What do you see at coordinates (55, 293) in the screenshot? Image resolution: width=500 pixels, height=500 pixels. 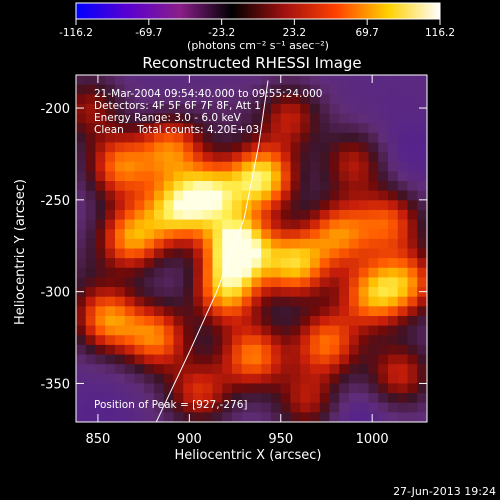 I see `y-tick-label: -300` at bounding box center [55, 293].